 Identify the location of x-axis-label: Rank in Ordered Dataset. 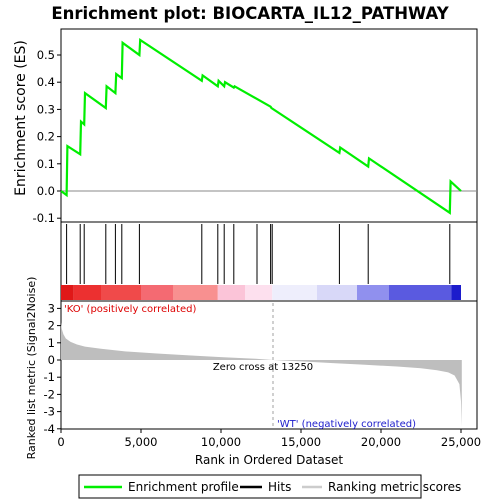
(269, 460).